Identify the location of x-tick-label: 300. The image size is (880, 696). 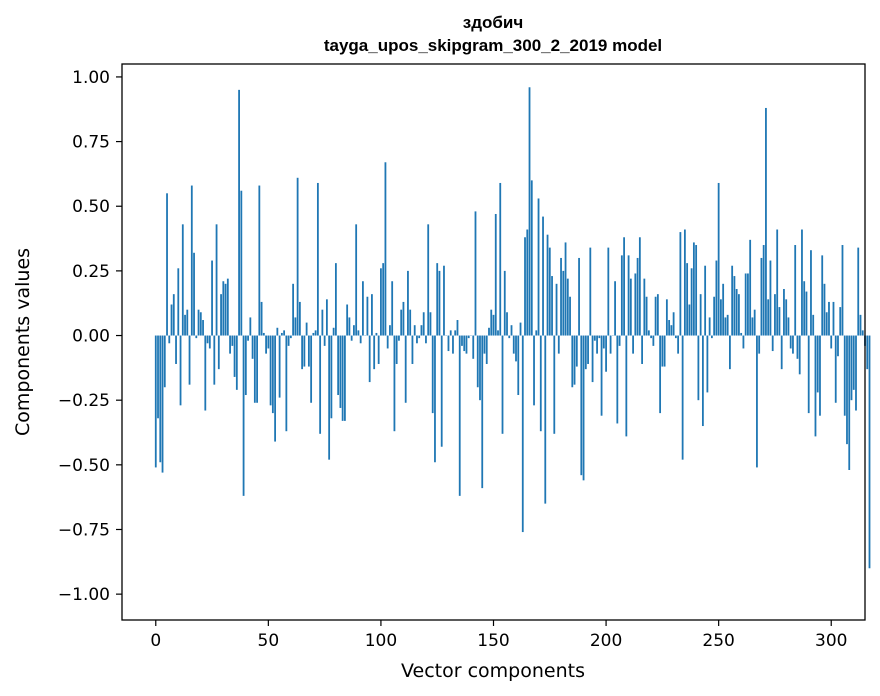
(831, 641).